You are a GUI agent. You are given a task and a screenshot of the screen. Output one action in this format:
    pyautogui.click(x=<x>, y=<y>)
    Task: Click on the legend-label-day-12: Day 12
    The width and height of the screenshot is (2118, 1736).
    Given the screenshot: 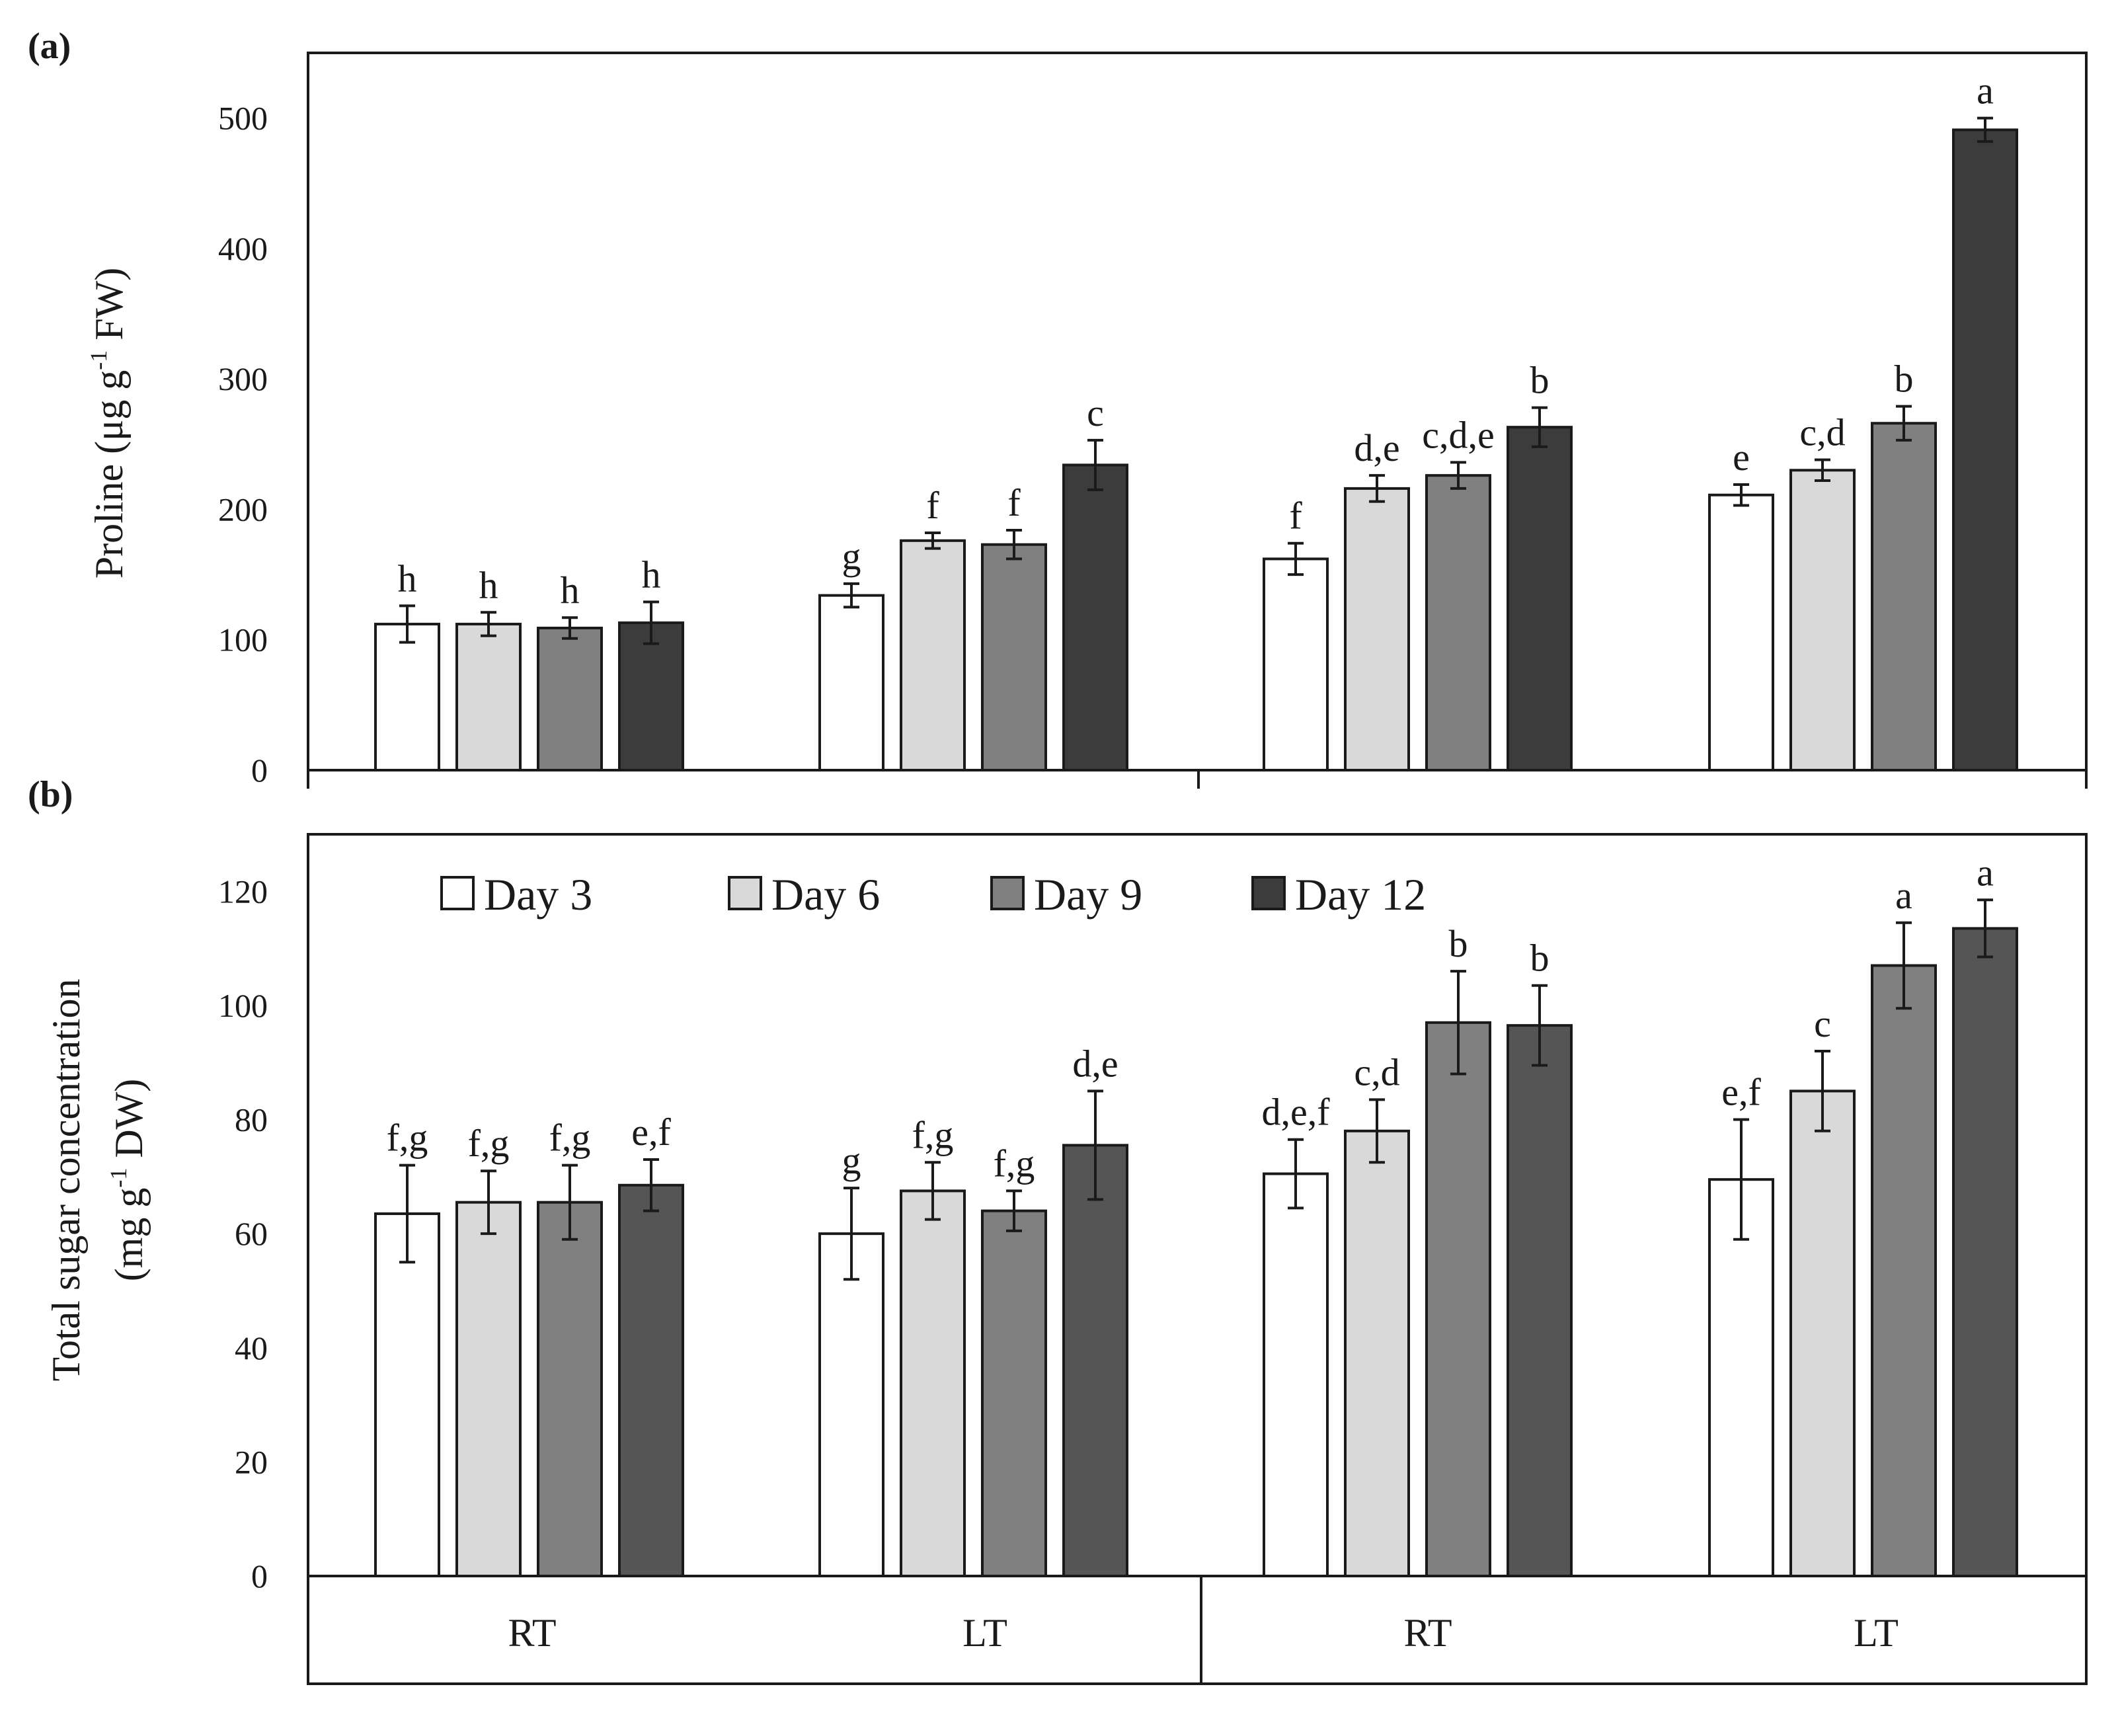 What is the action you would take?
    pyautogui.click(x=1360, y=895)
    